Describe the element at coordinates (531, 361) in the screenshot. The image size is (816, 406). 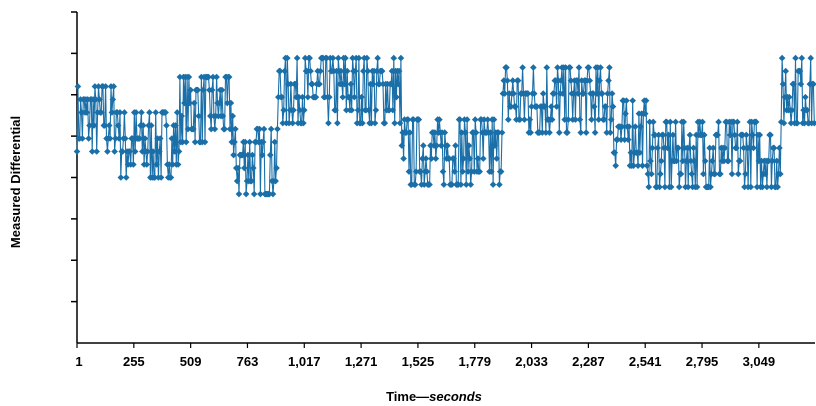
I see `x-tick-label: 2,033` at that location.